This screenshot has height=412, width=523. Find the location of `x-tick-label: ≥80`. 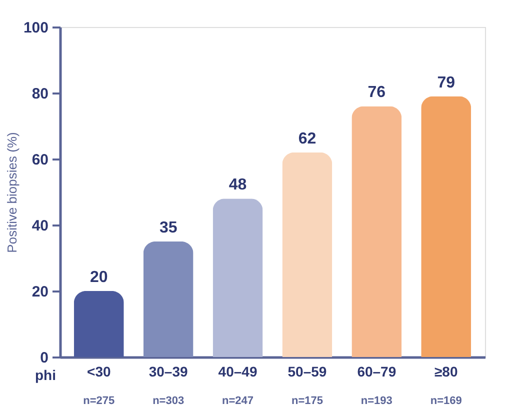

x-tick-label: ≥80 is located at coordinates (446, 372).